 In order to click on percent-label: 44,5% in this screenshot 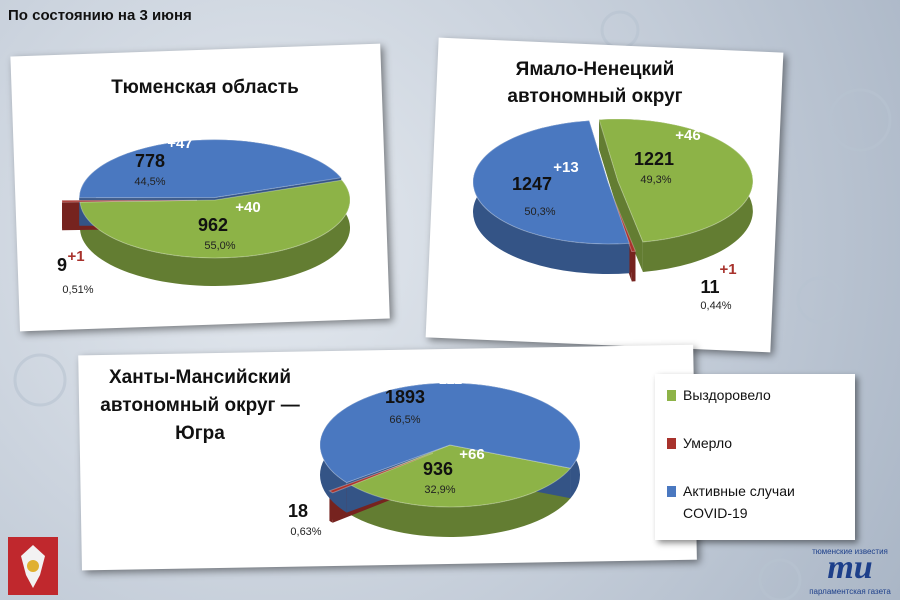, I will do `click(149, 182)`.